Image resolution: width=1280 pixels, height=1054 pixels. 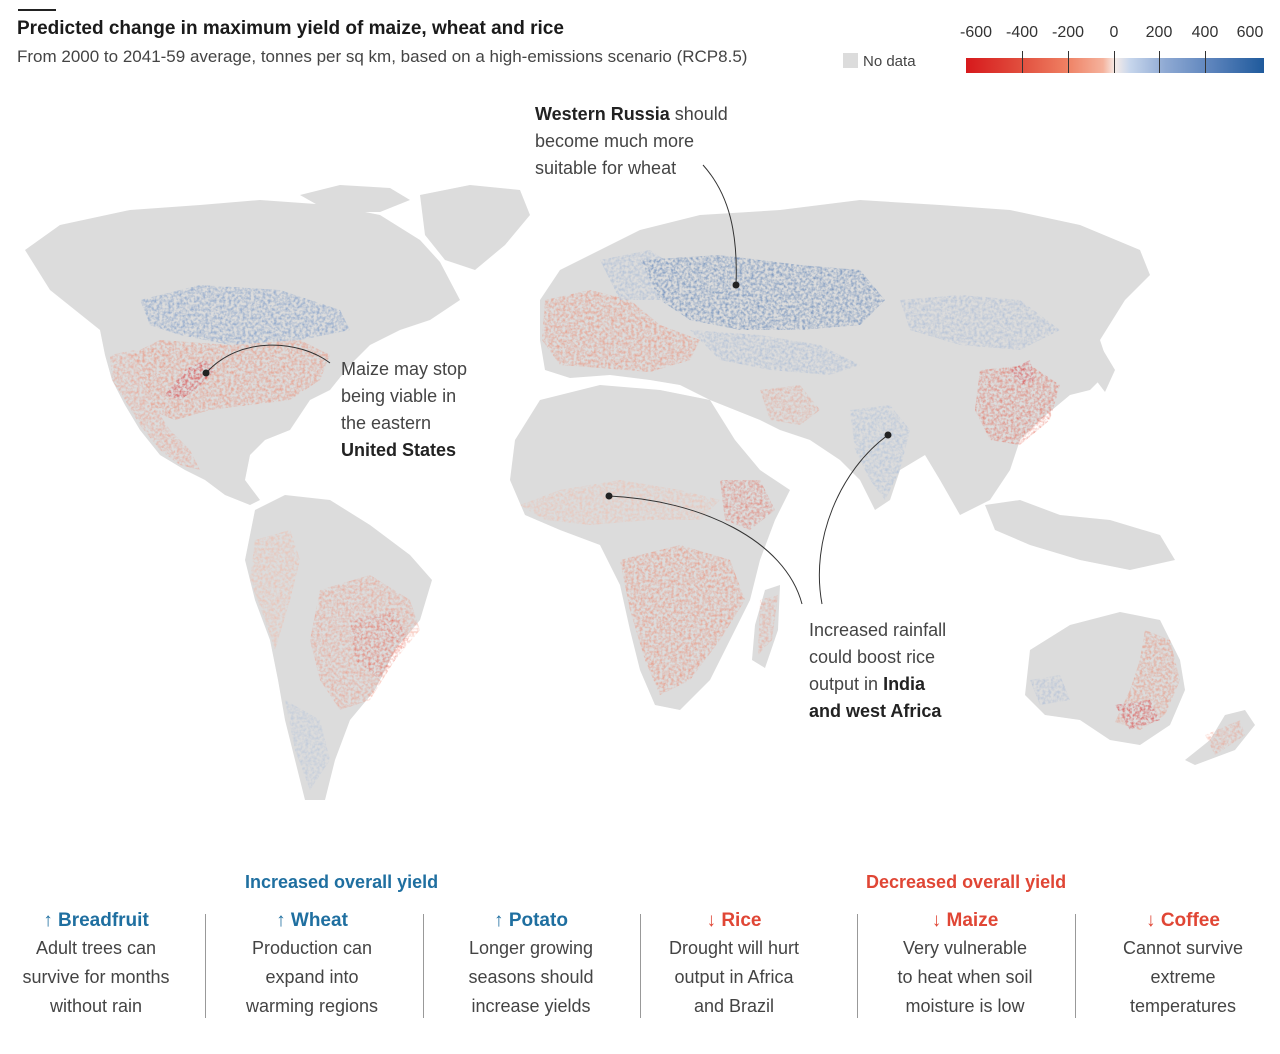 What do you see at coordinates (606, 168) in the screenshot?
I see `russia-annotation-line3: suitable for wheat` at bounding box center [606, 168].